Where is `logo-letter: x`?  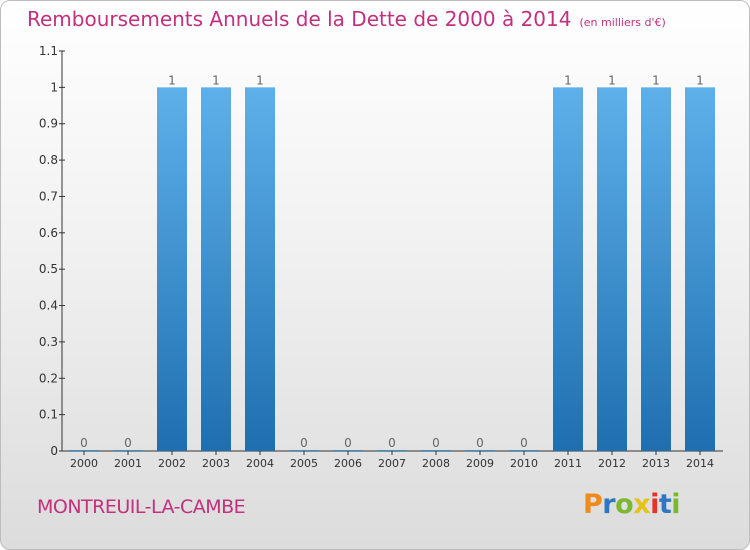
logo-letter: x is located at coordinates (642, 504).